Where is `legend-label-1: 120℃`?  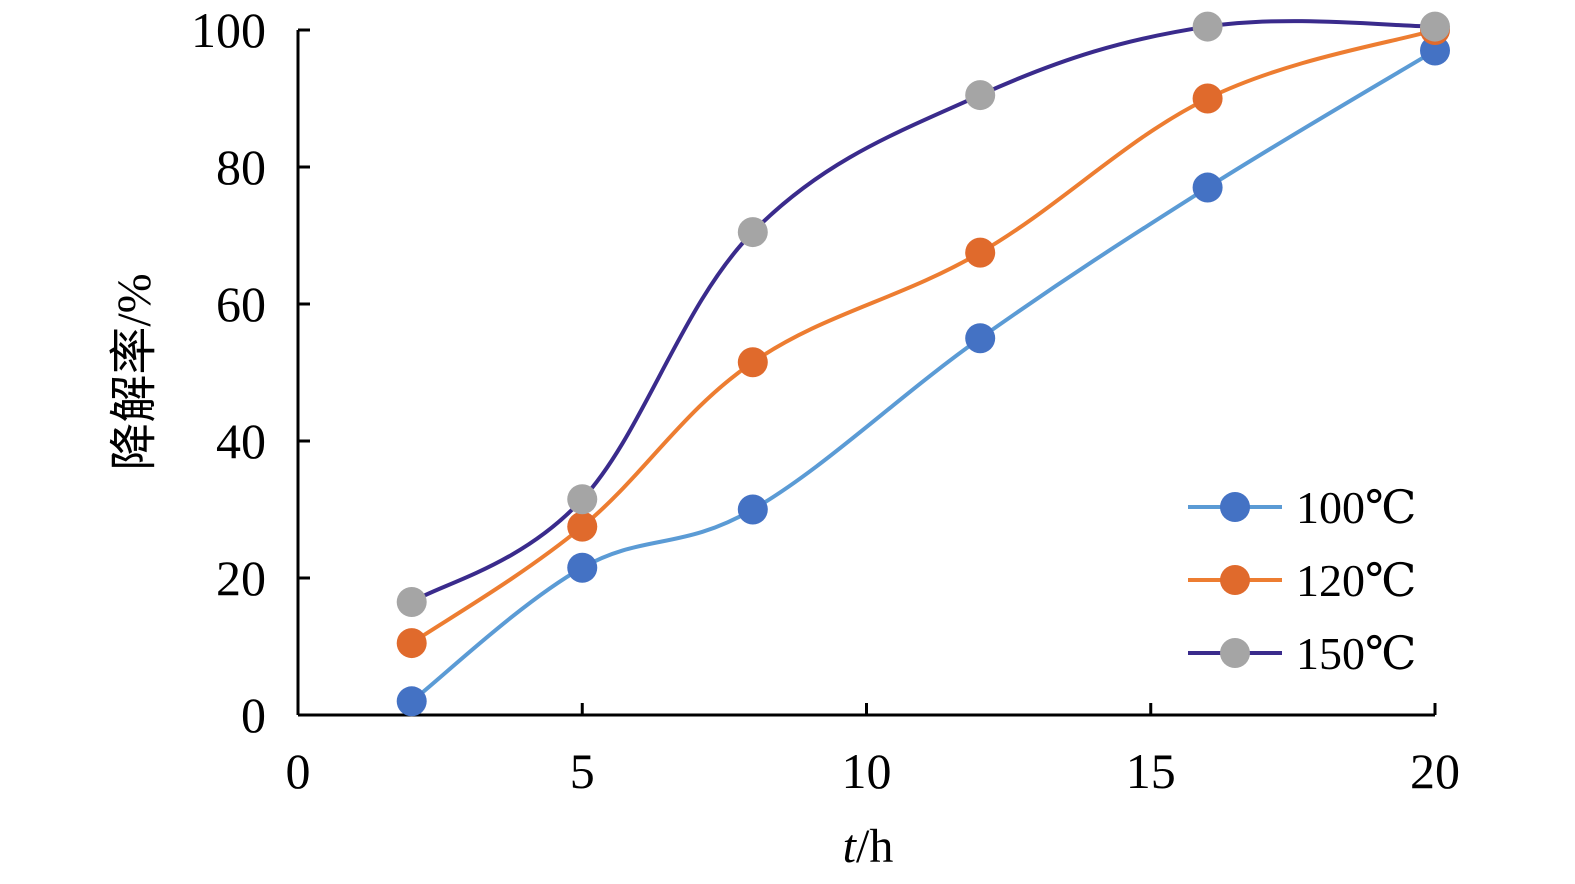 legend-label-1: 120℃ is located at coordinates (1356, 580).